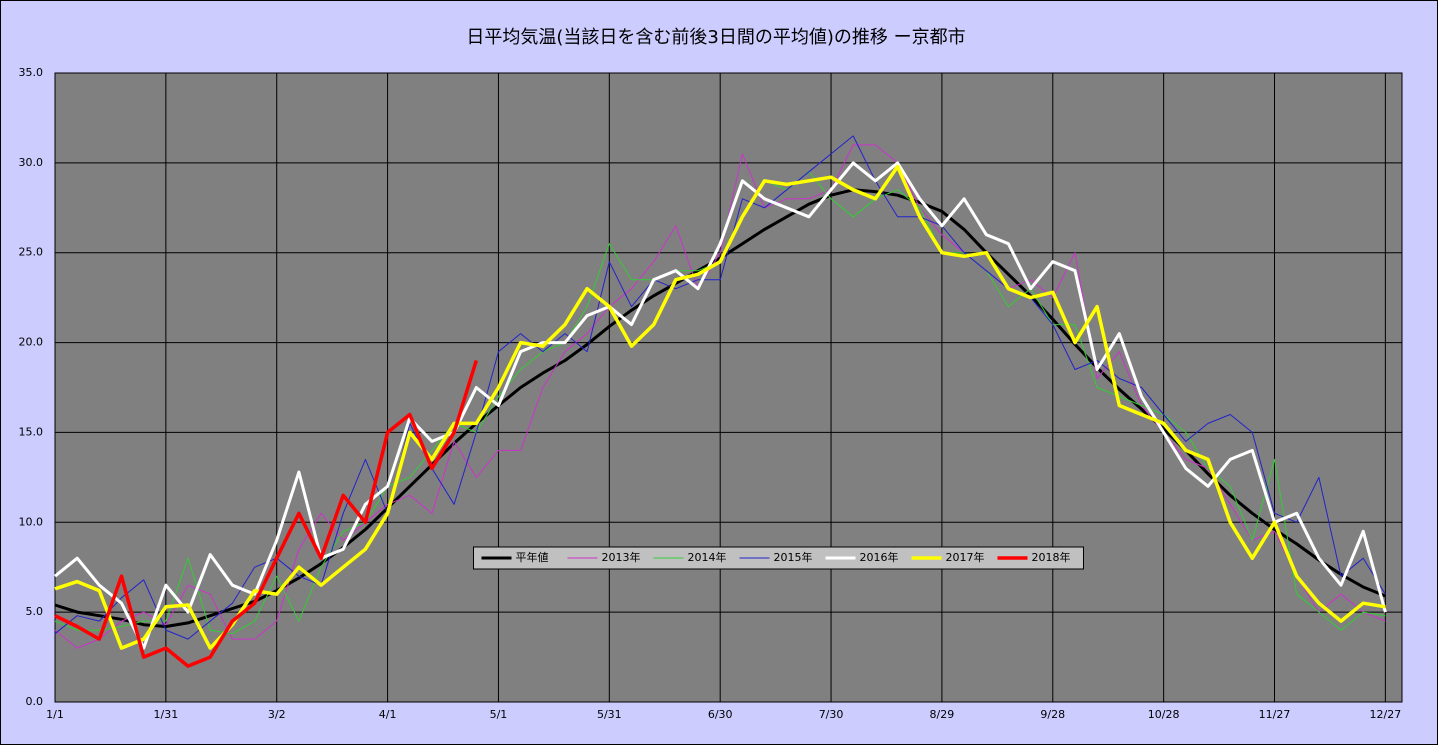 The width and height of the screenshot is (1438, 745). What do you see at coordinates (388, 714) in the screenshot?
I see `x-tick-label: 4/1` at bounding box center [388, 714].